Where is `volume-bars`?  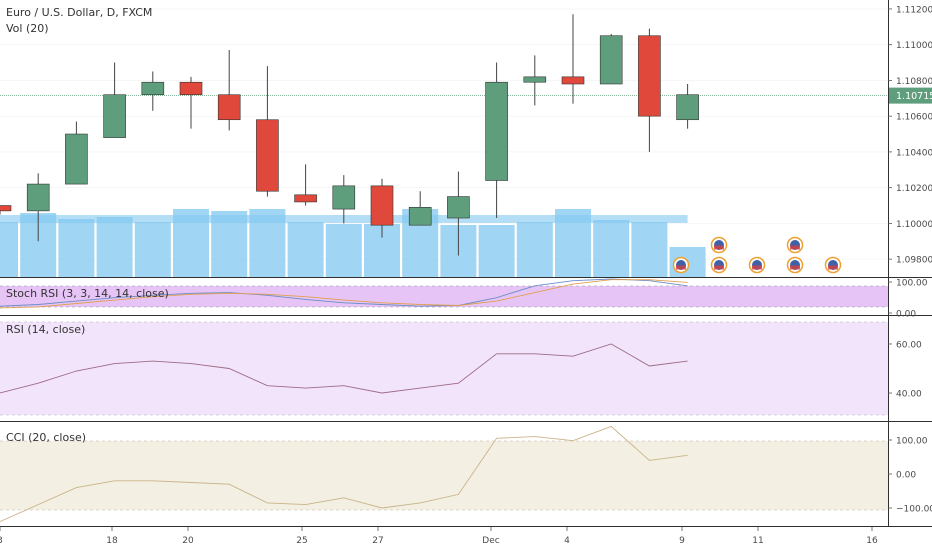
volume-bars is located at coordinates (353, 243).